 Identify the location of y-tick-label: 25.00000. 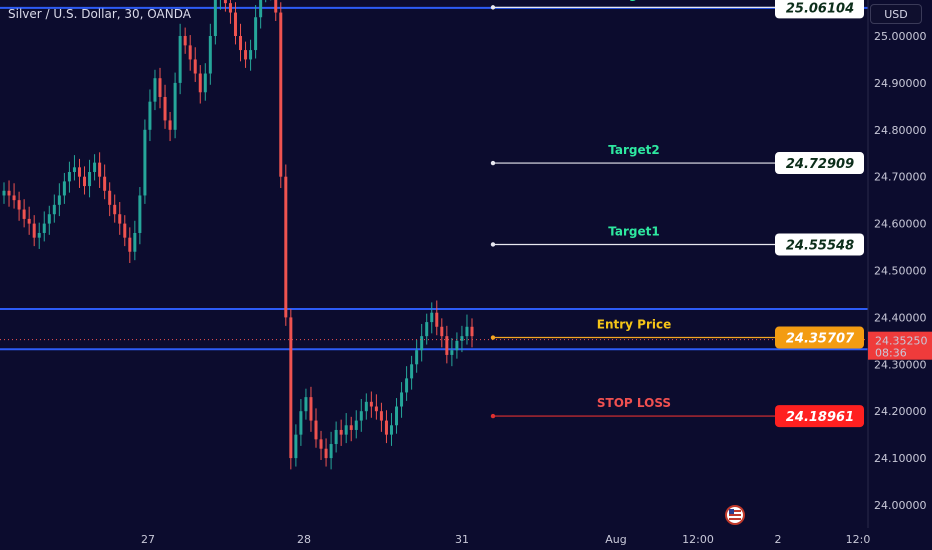
(900, 36).